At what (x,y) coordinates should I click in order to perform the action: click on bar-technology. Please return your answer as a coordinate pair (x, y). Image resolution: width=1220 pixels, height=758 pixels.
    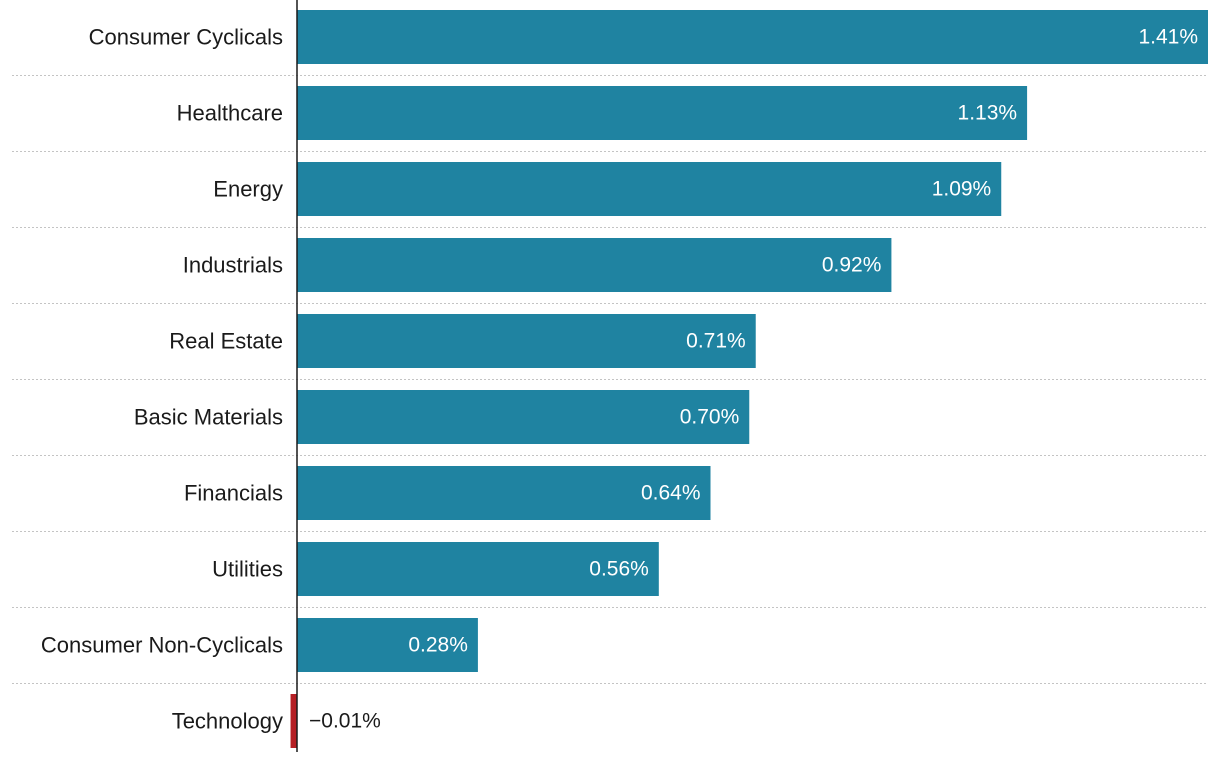
    Looking at the image, I should click on (293, 721).